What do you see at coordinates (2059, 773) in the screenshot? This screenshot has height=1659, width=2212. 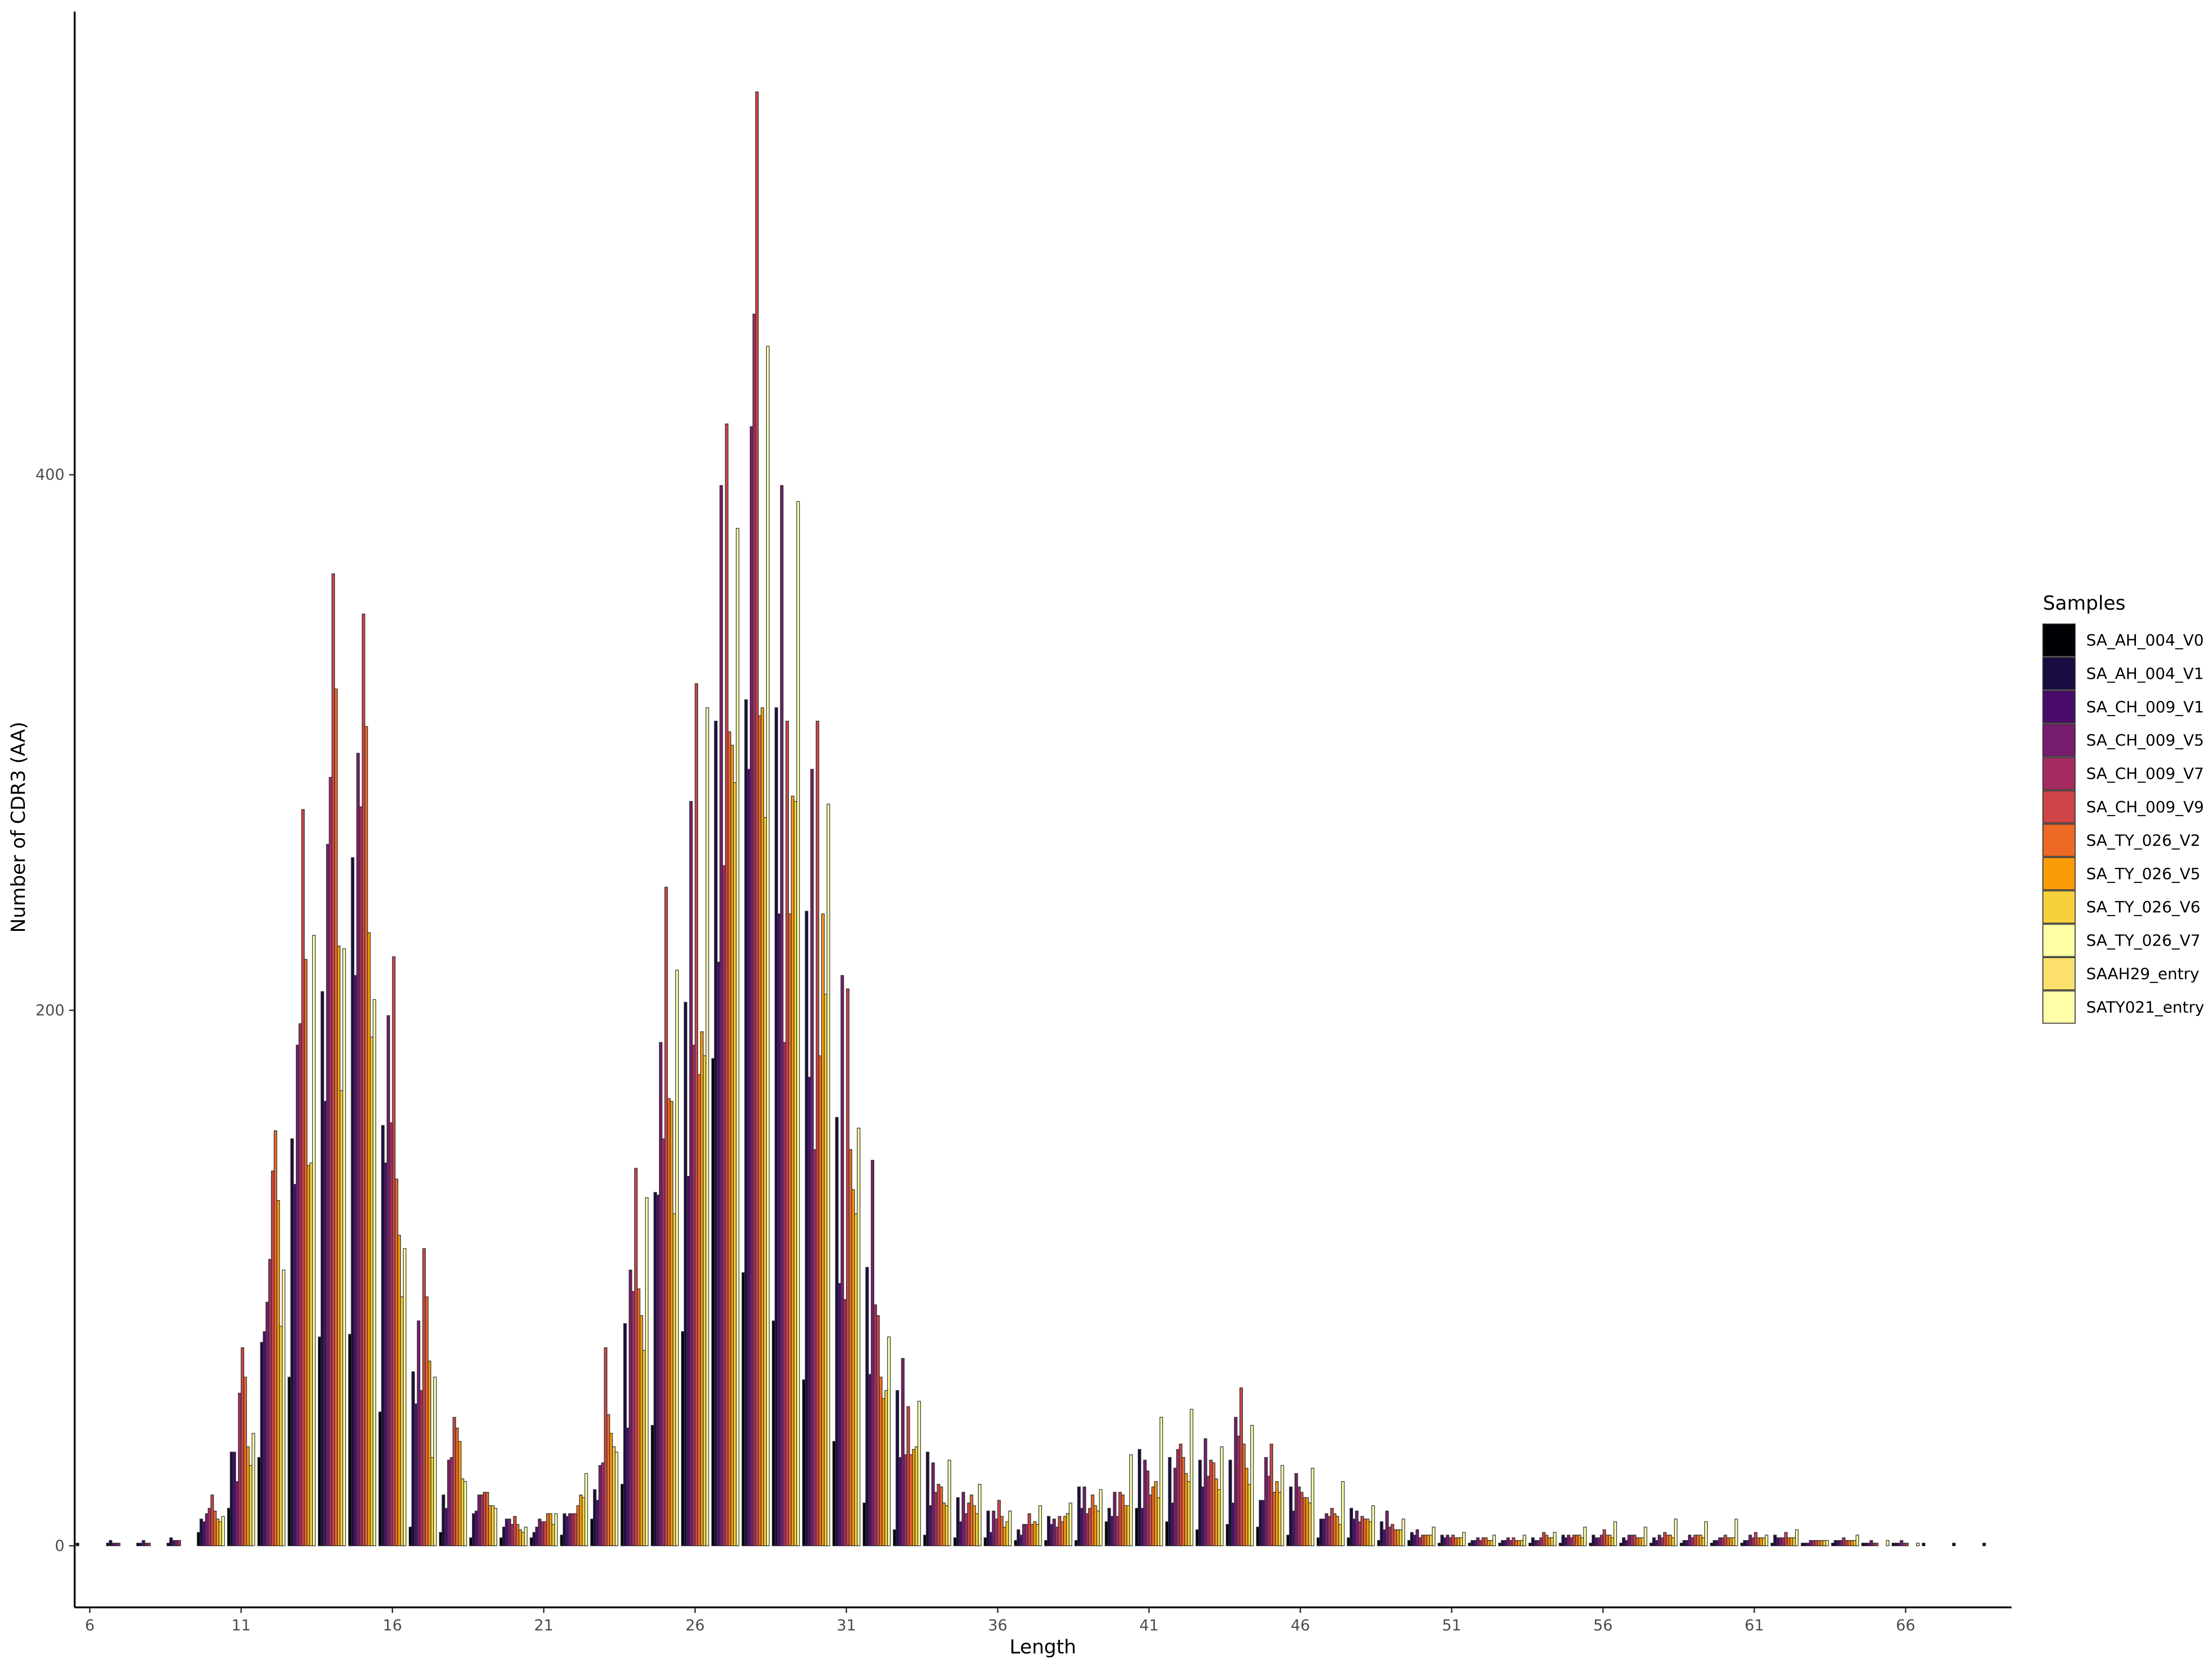 I see `legend-key-SA_CH_009_V7` at bounding box center [2059, 773].